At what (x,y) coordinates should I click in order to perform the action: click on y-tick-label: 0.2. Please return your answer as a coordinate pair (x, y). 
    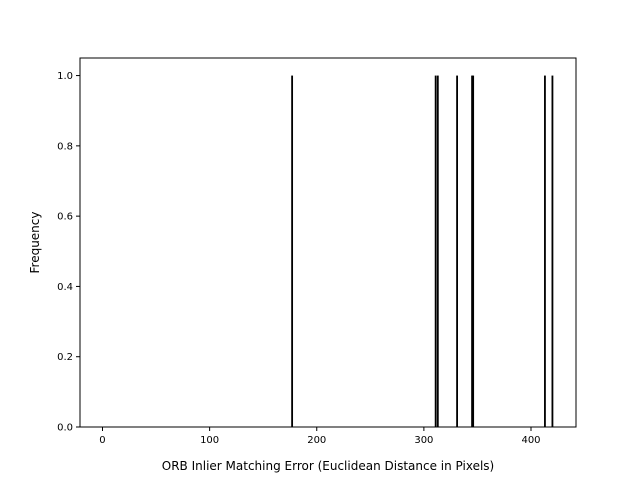
    Looking at the image, I should click on (65, 357).